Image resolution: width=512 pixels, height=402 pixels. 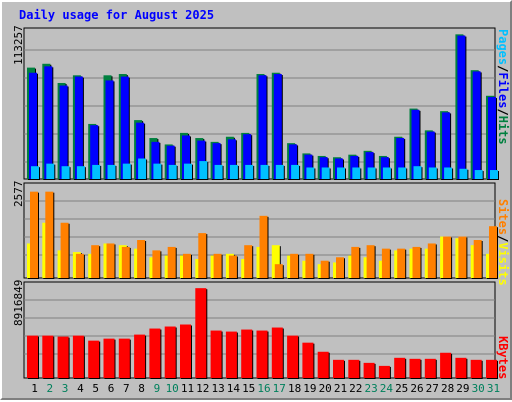 What do you see at coordinates (463, 388) in the screenshot?
I see `day-label-29: 29` at bounding box center [463, 388].